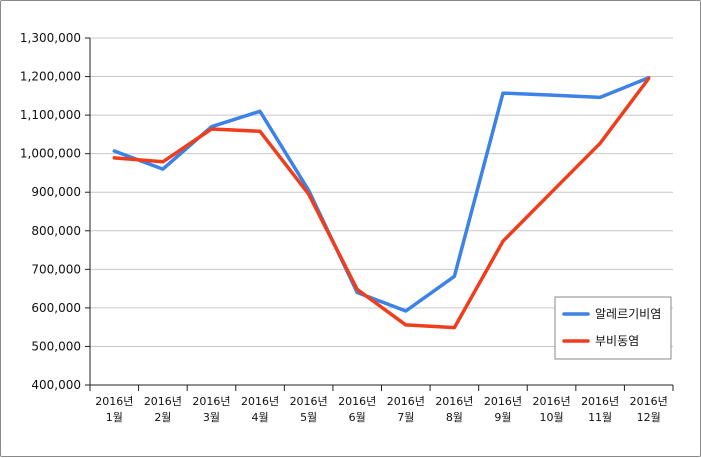  What do you see at coordinates (56, 385) in the screenshot?
I see `y-tick-label: 400,000` at bounding box center [56, 385].